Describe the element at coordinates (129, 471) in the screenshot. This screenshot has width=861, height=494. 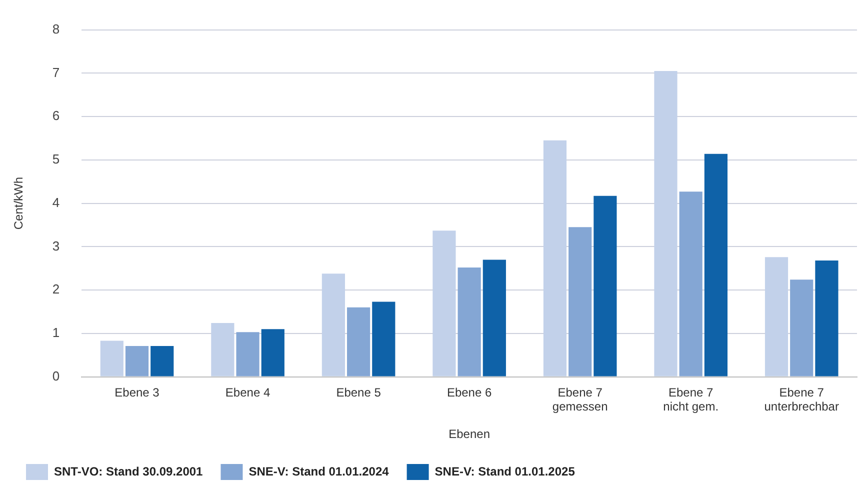
I see `legend-label: SNT-VO: Stand 30.09.2001` at that location.